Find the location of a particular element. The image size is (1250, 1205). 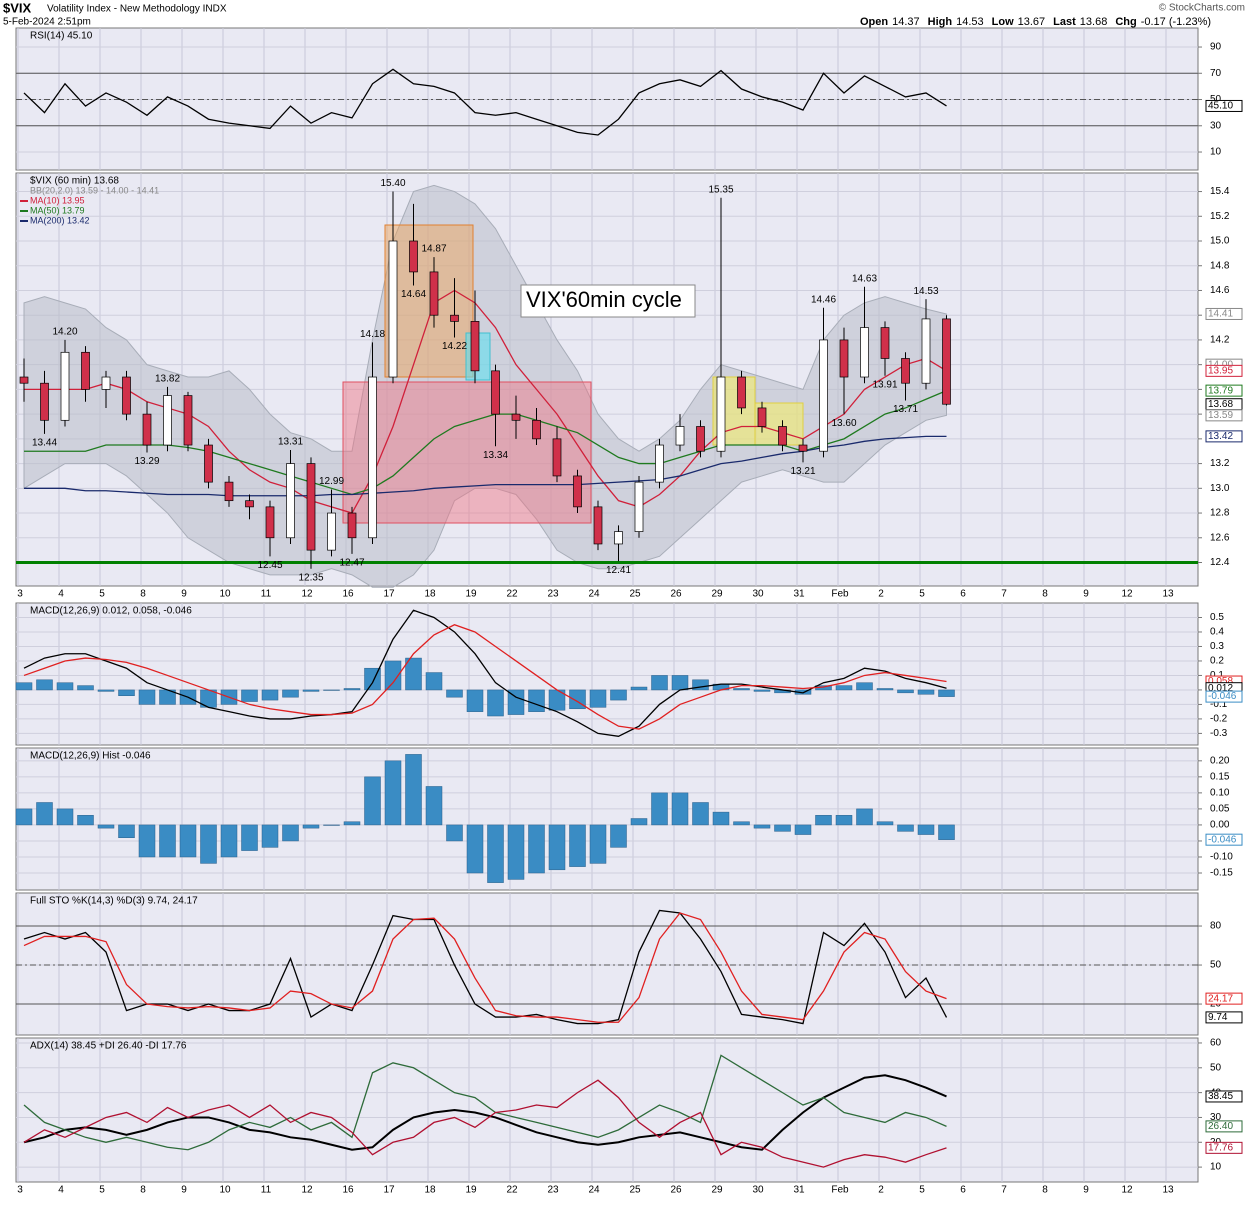

x-tick-label: 30 is located at coordinates (758, 1190).